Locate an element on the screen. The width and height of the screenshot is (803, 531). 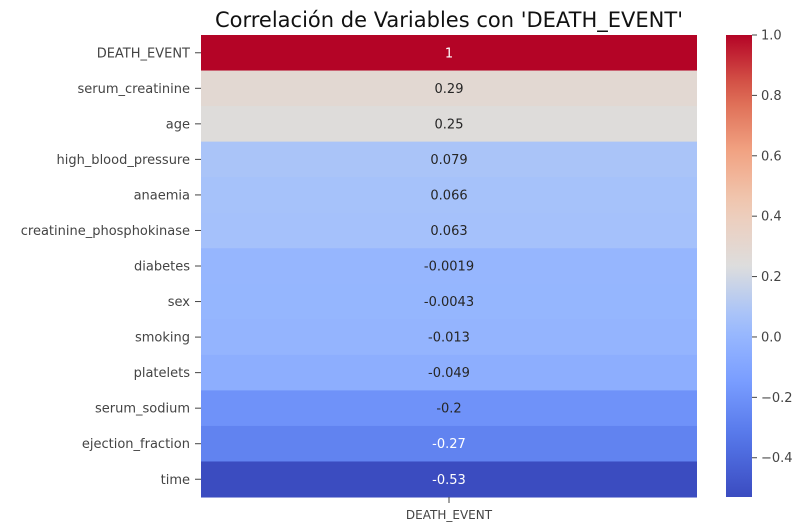
cell-value-label: 0.066 is located at coordinates (448, 195).